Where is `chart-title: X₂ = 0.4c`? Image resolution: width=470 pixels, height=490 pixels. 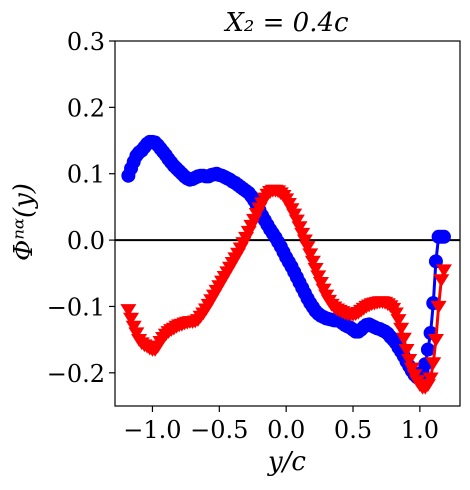 chart-title: X₂ = 0.4c is located at coordinates (286, 23).